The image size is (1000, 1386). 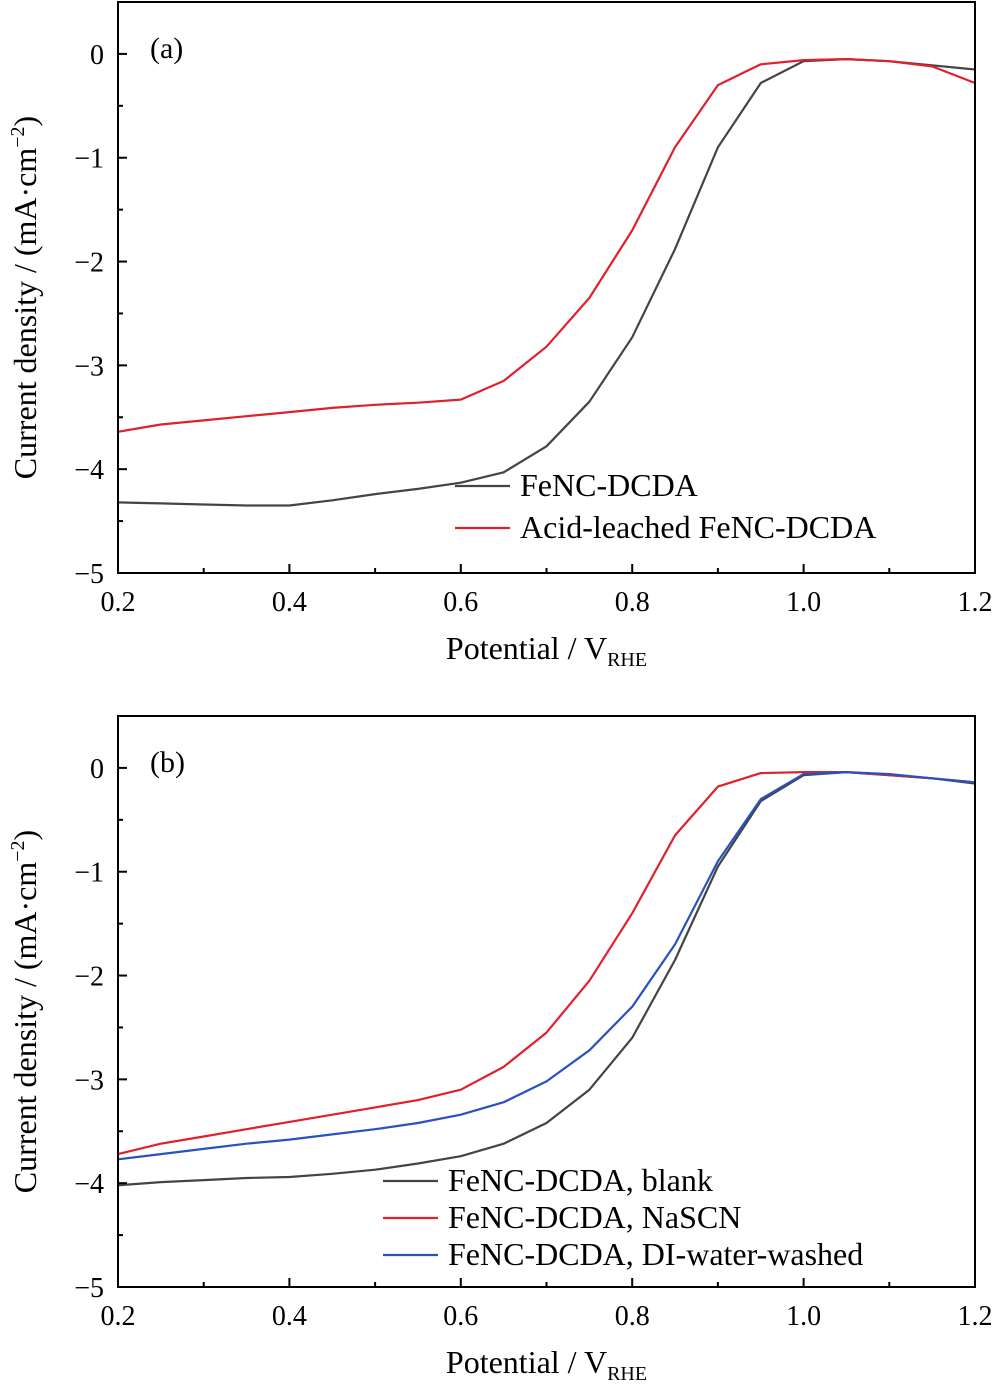 I want to click on panel-label: (a), so click(x=166, y=48).